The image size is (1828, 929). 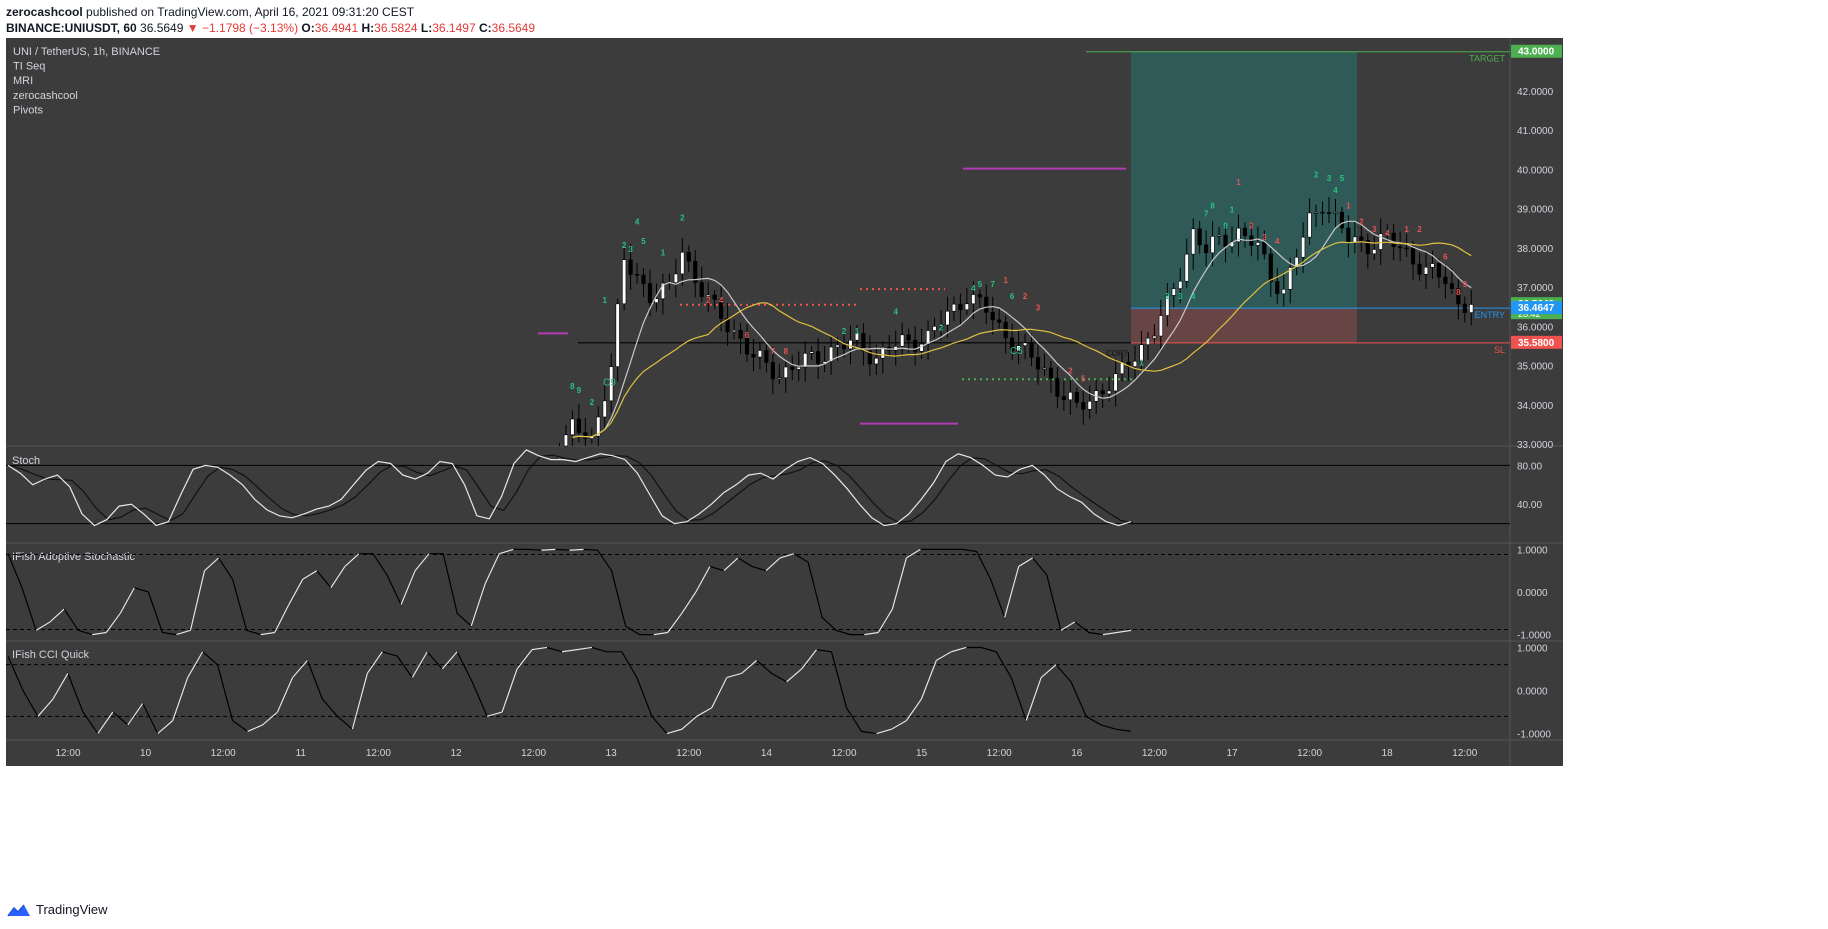 I want to click on target-label: TARGET, so click(x=1487, y=59).